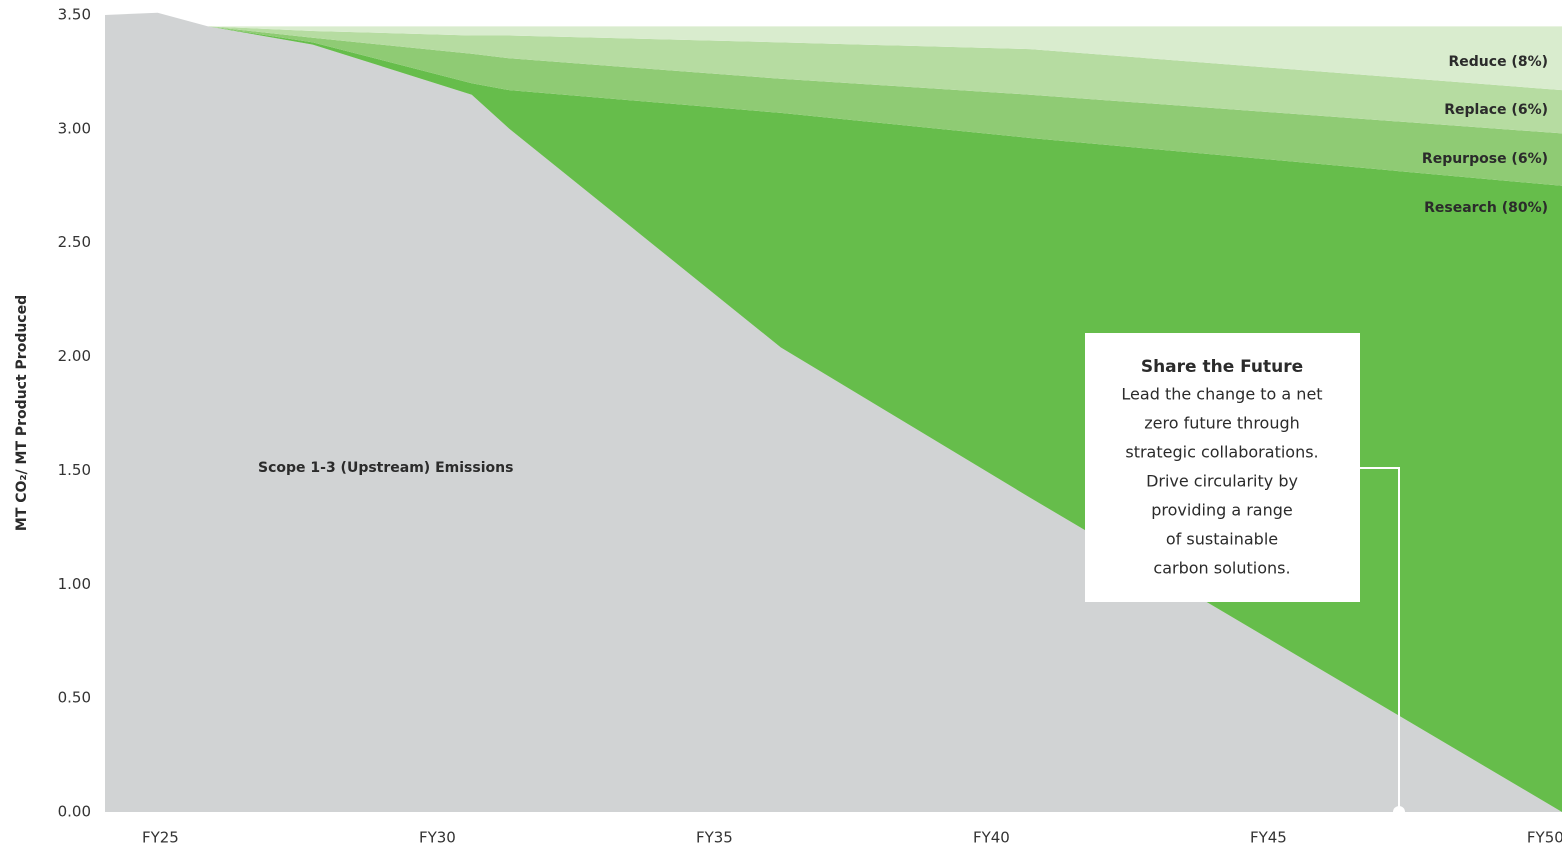 This screenshot has width=1562, height=849. I want to click on x-tick-label: FY35, so click(714, 838).